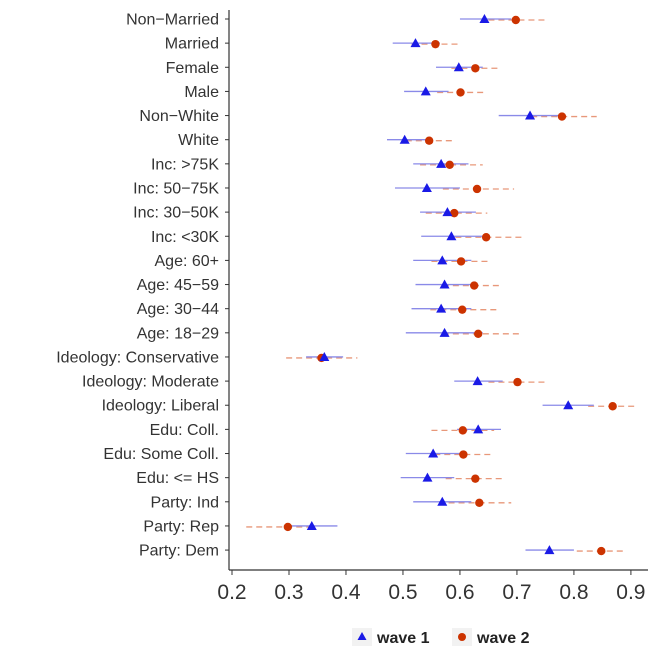  I want to click on category-row: Party: Rep, so click(240, 526).